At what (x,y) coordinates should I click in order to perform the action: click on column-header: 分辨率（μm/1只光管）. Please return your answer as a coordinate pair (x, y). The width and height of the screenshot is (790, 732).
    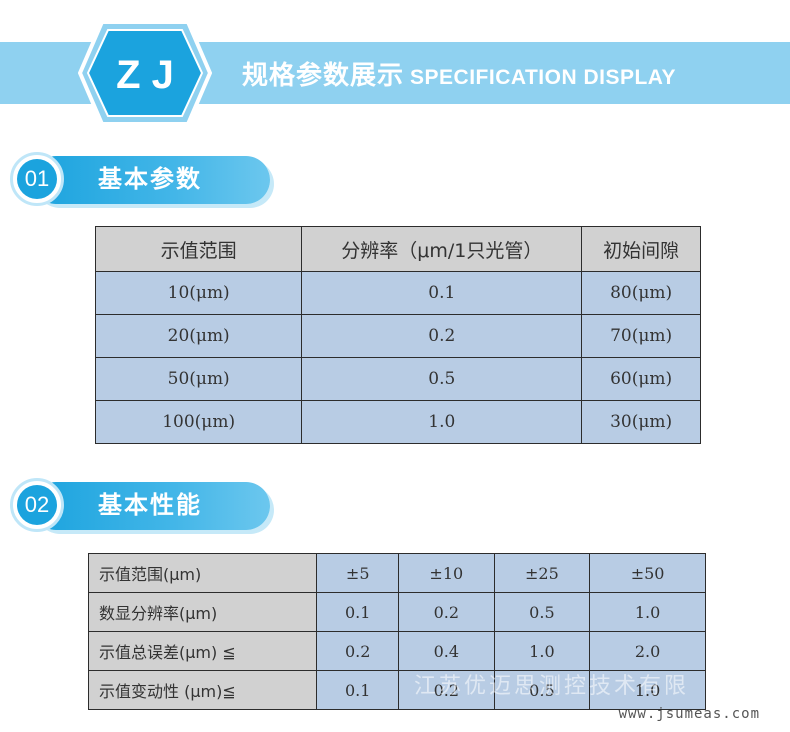
    Looking at the image, I should click on (442, 249).